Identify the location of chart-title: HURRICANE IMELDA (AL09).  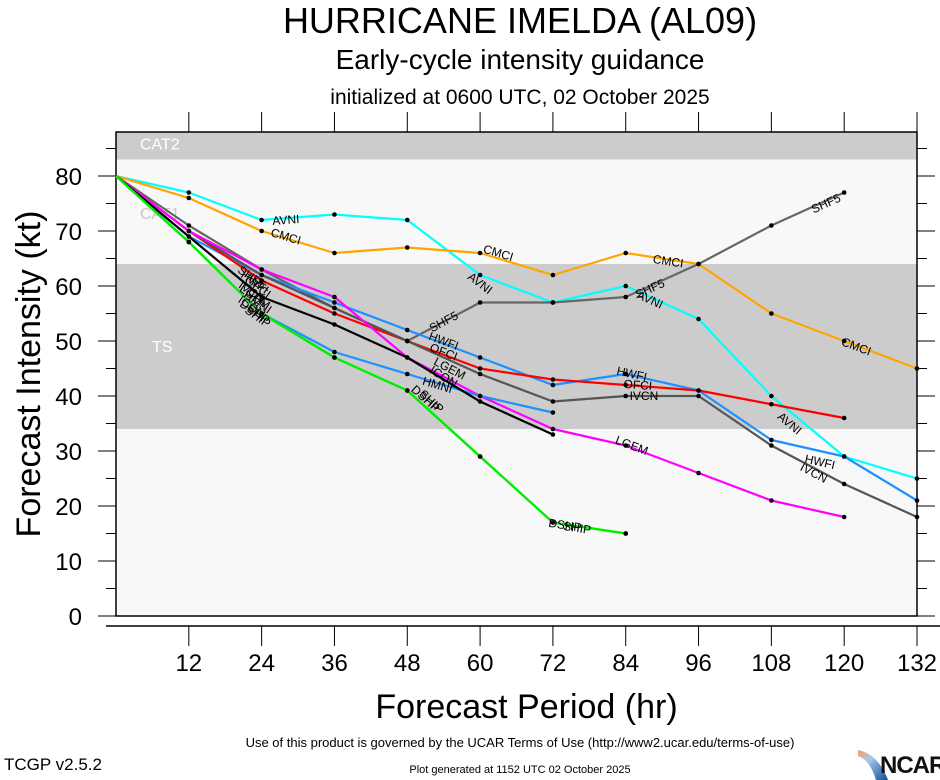
(520, 20).